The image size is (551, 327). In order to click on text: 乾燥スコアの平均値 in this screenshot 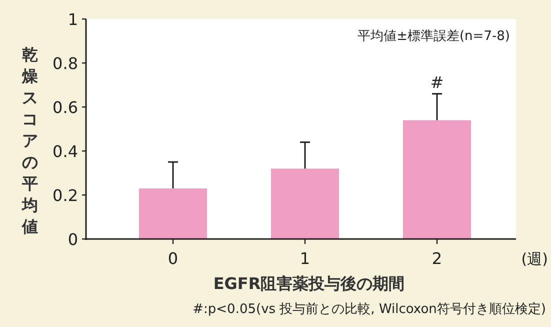, I will do `click(30, 140)`.